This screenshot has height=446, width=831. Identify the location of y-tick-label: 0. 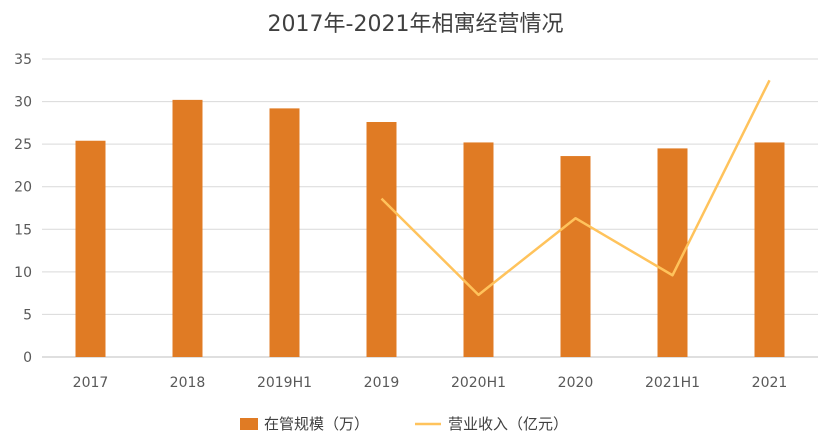
(27, 358).